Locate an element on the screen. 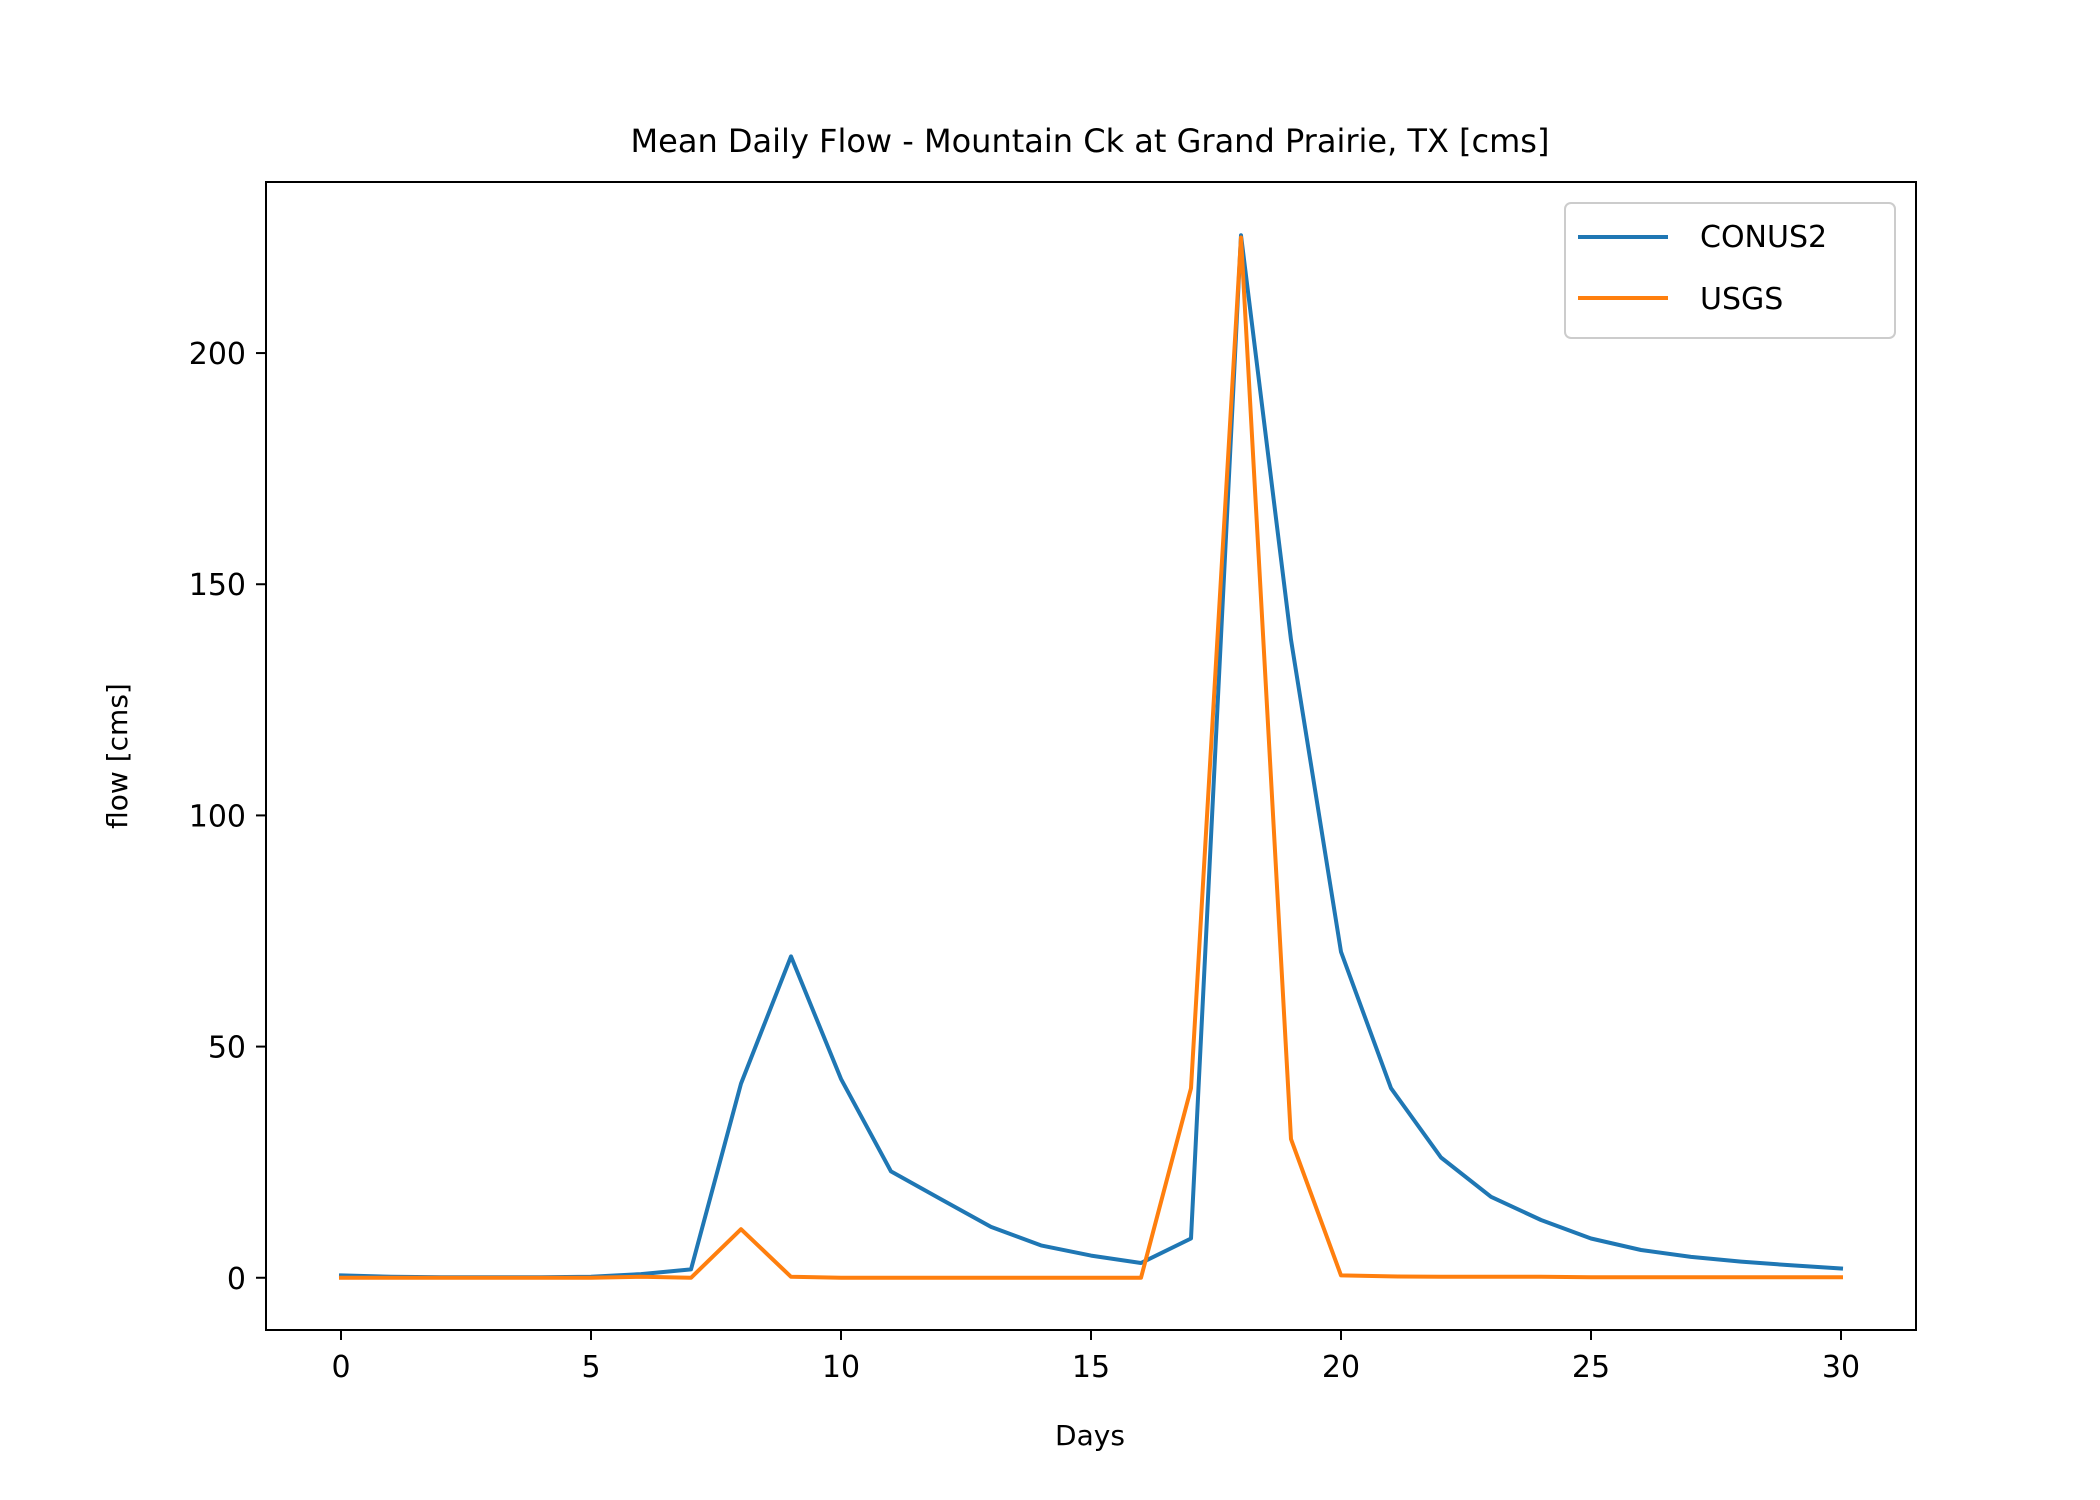 The width and height of the screenshot is (2100, 1500). y-axis: 0 50 100 150 200 is located at coordinates (227, 817).